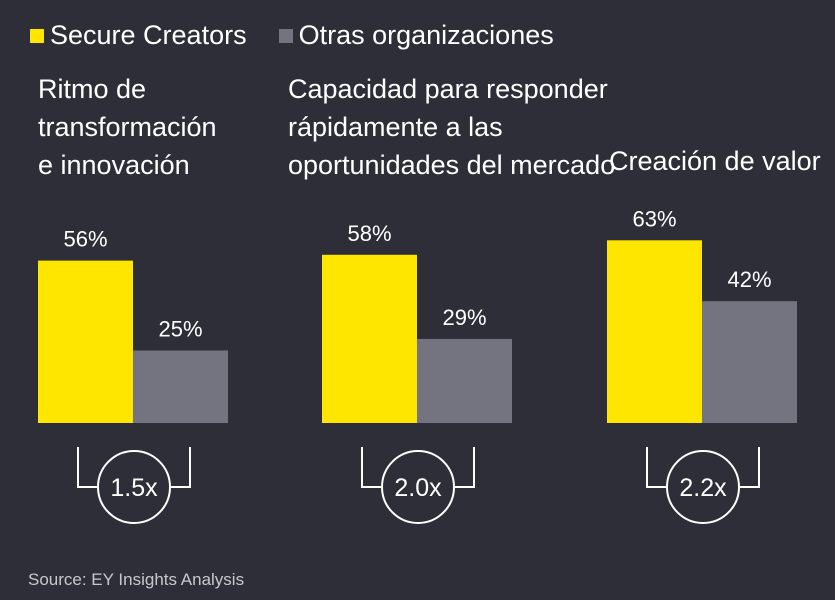  What do you see at coordinates (136, 579) in the screenshot?
I see `source-note: Source: EY Insights Analysis` at bounding box center [136, 579].